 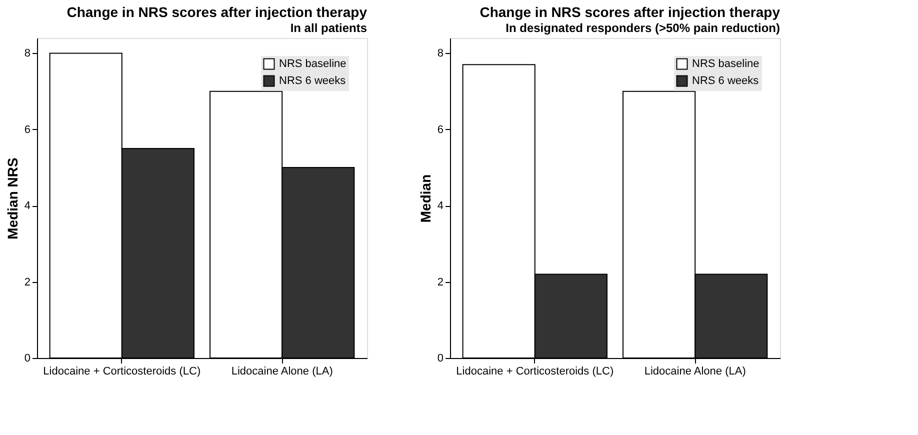 What do you see at coordinates (12, 199) in the screenshot?
I see `y-axis-title: Median NRS` at bounding box center [12, 199].